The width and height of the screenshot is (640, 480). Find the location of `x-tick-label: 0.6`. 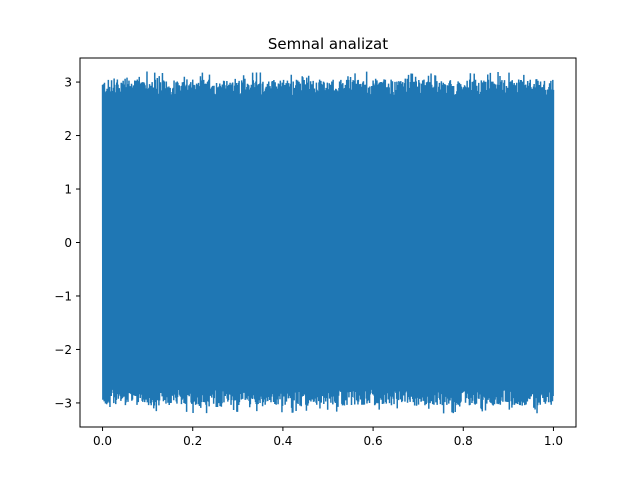

x-tick-label: 0.6 is located at coordinates (373, 441).